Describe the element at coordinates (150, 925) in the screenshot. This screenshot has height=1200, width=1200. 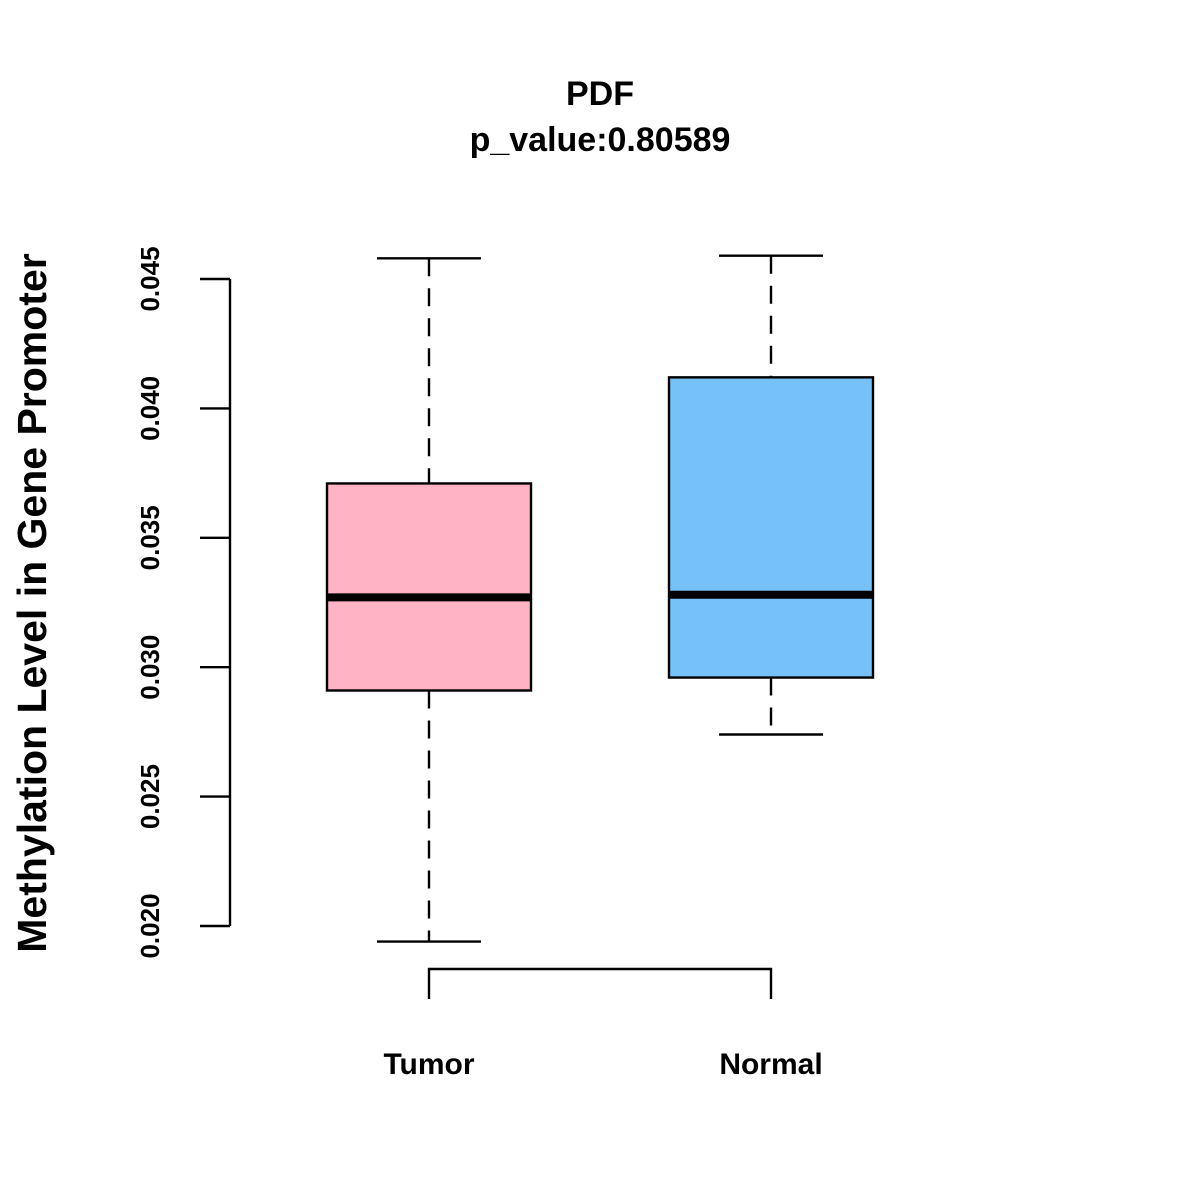
I see `y-tick-label: 0.020` at that location.